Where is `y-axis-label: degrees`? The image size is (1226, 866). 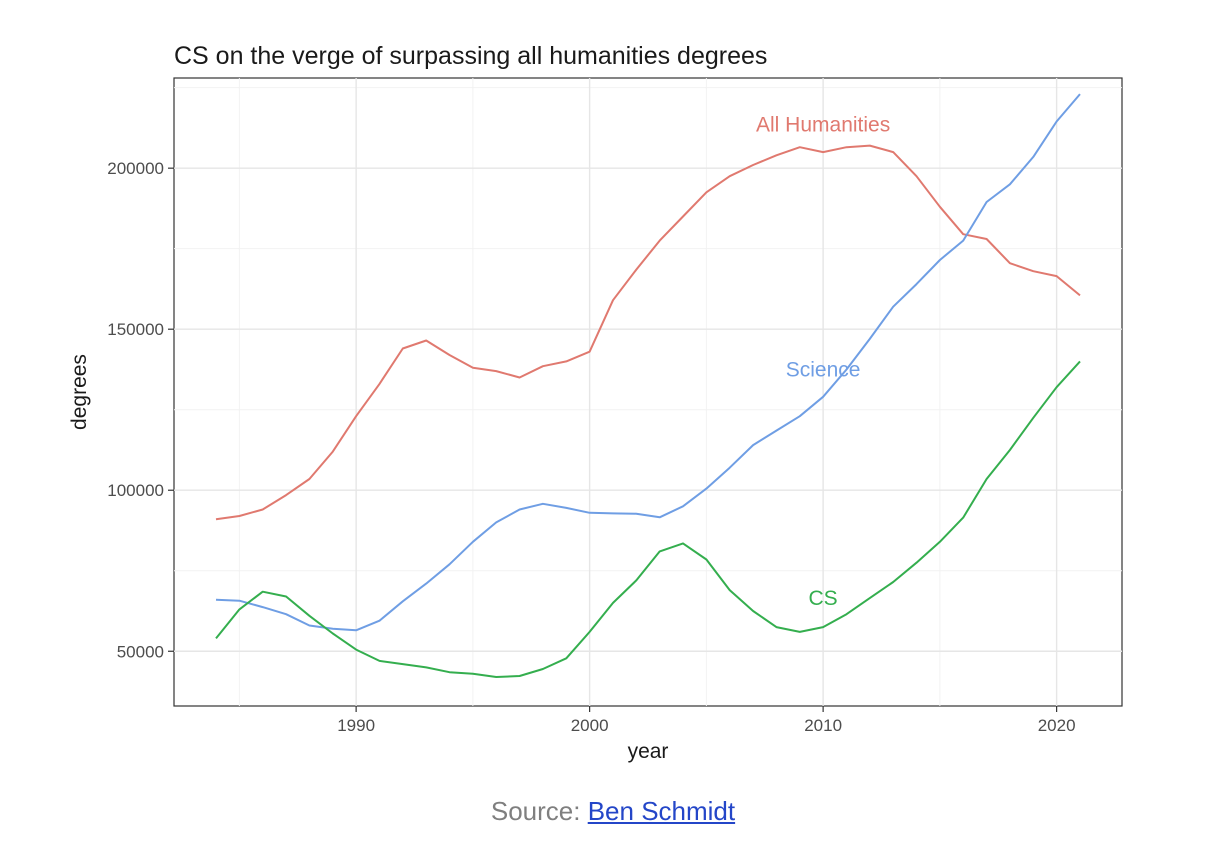 y-axis-label: degrees is located at coordinates (79, 392).